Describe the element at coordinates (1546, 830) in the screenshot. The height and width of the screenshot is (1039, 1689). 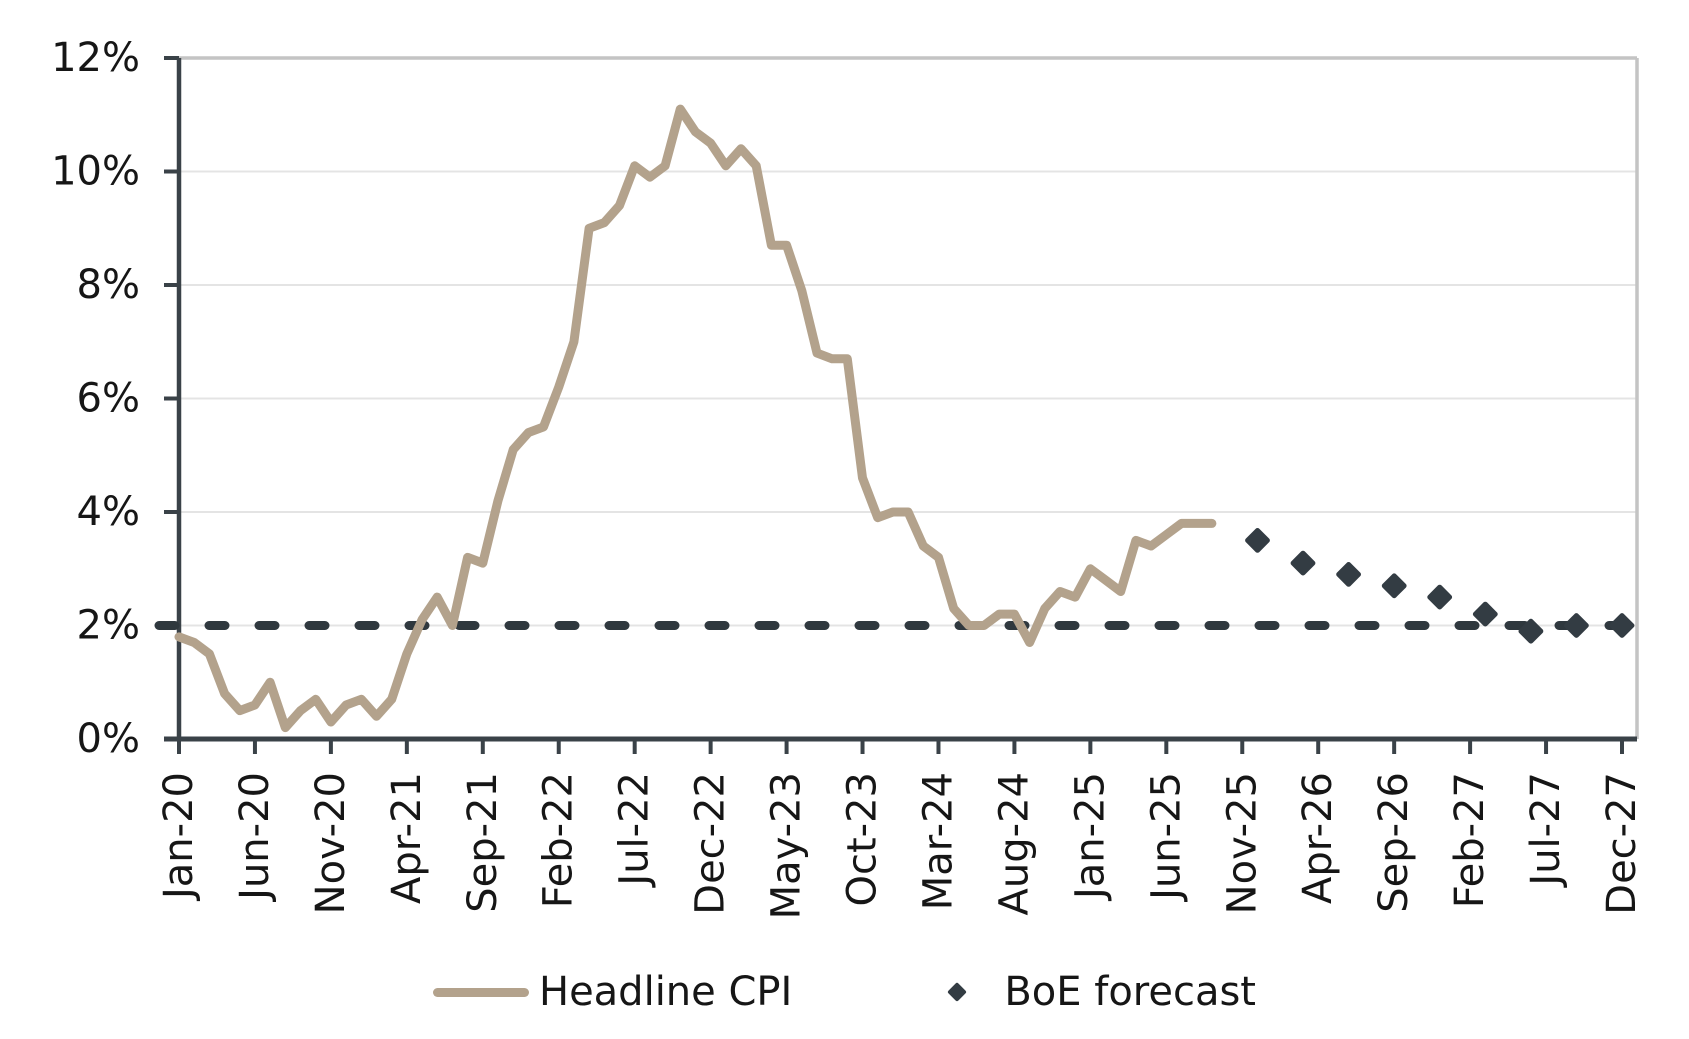
I see `x-axis-label: Jul-27` at that location.